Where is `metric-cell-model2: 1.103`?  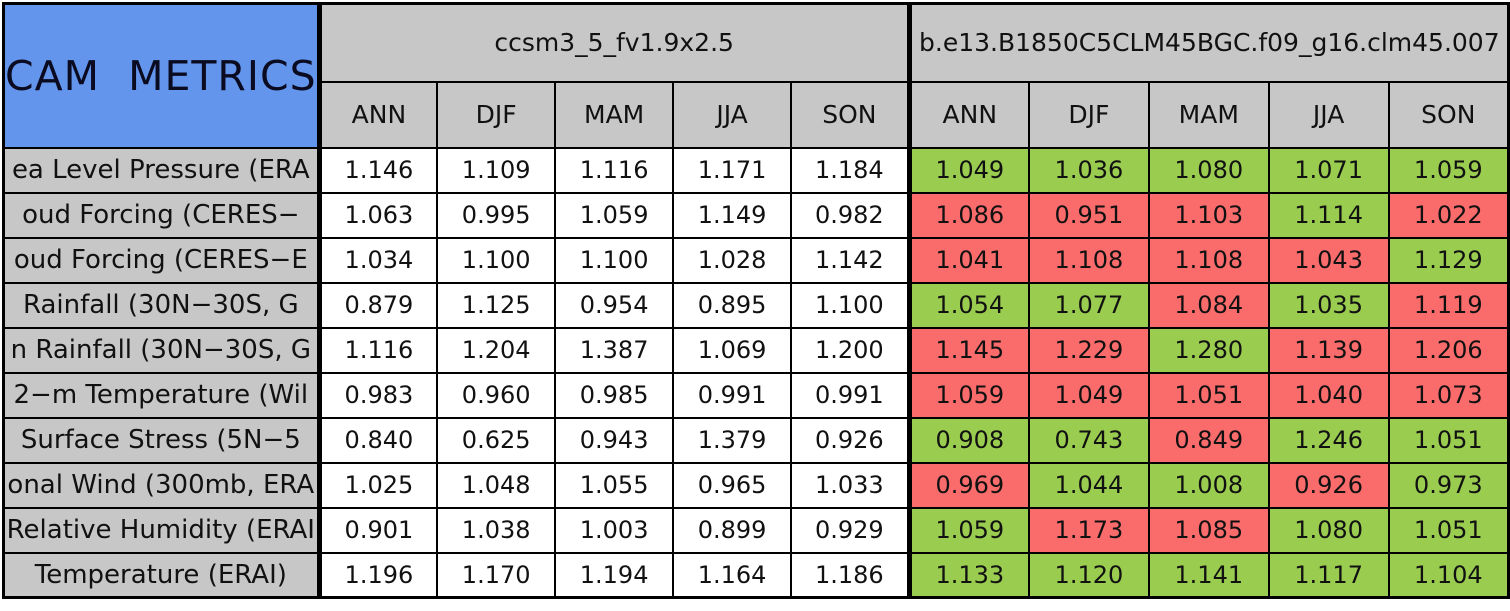 metric-cell-model2: 1.103 is located at coordinates (1208, 215).